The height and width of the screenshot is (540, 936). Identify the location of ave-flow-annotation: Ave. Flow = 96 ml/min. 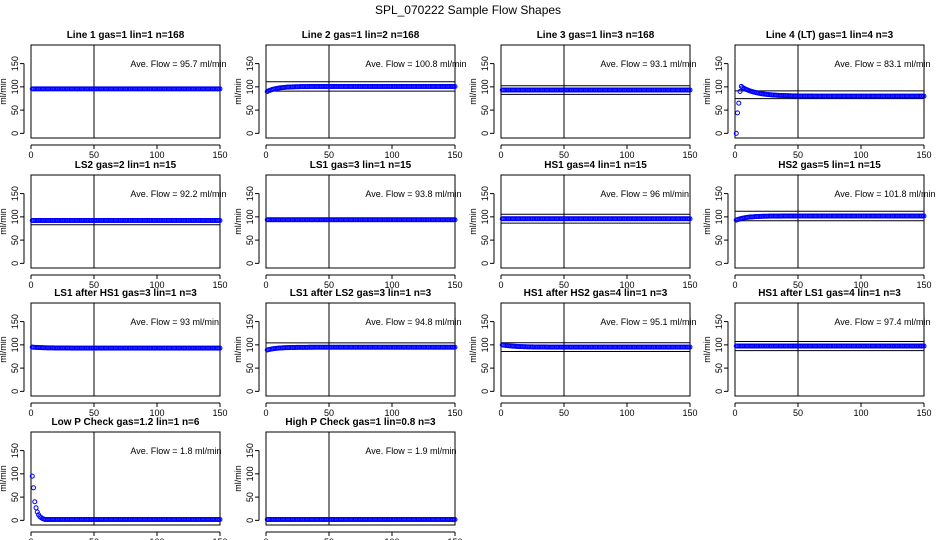
(644, 194).